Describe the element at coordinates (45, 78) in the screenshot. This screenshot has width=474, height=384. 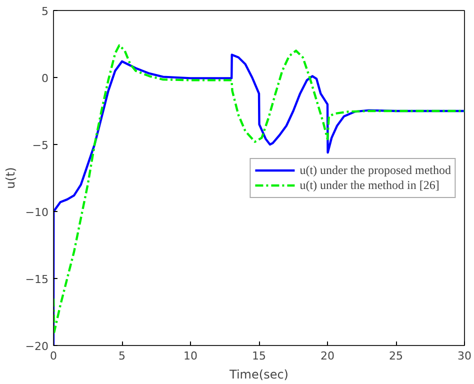
I see `y-tick-label: 0` at that location.